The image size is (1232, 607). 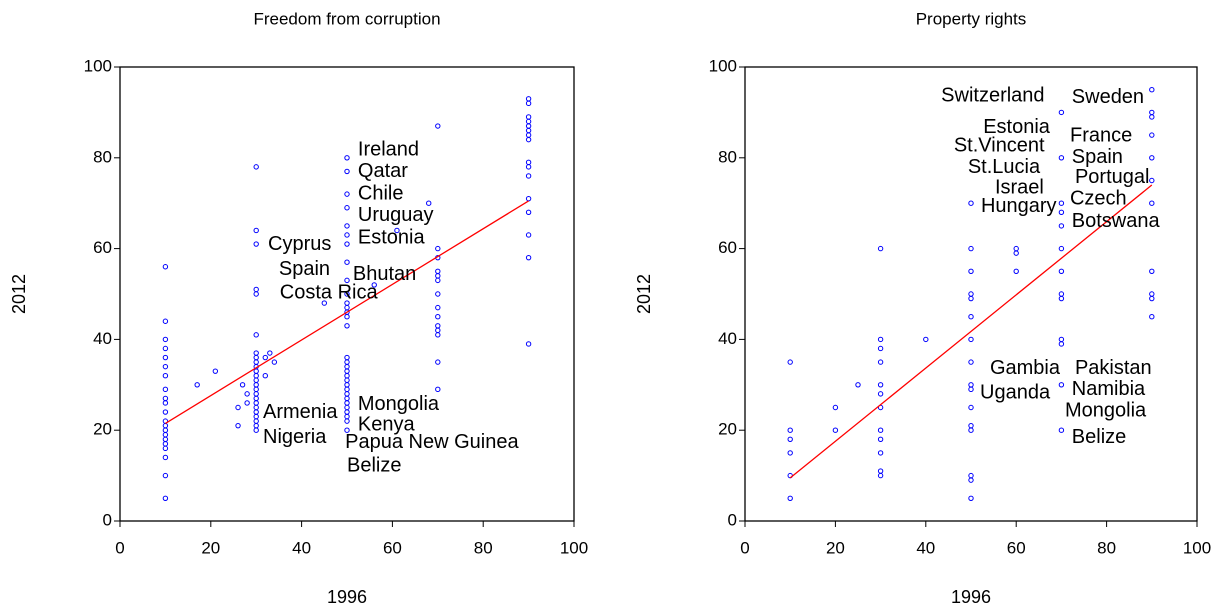 What do you see at coordinates (301, 547) in the screenshot?
I see `x-tick-label: 40` at bounding box center [301, 547].